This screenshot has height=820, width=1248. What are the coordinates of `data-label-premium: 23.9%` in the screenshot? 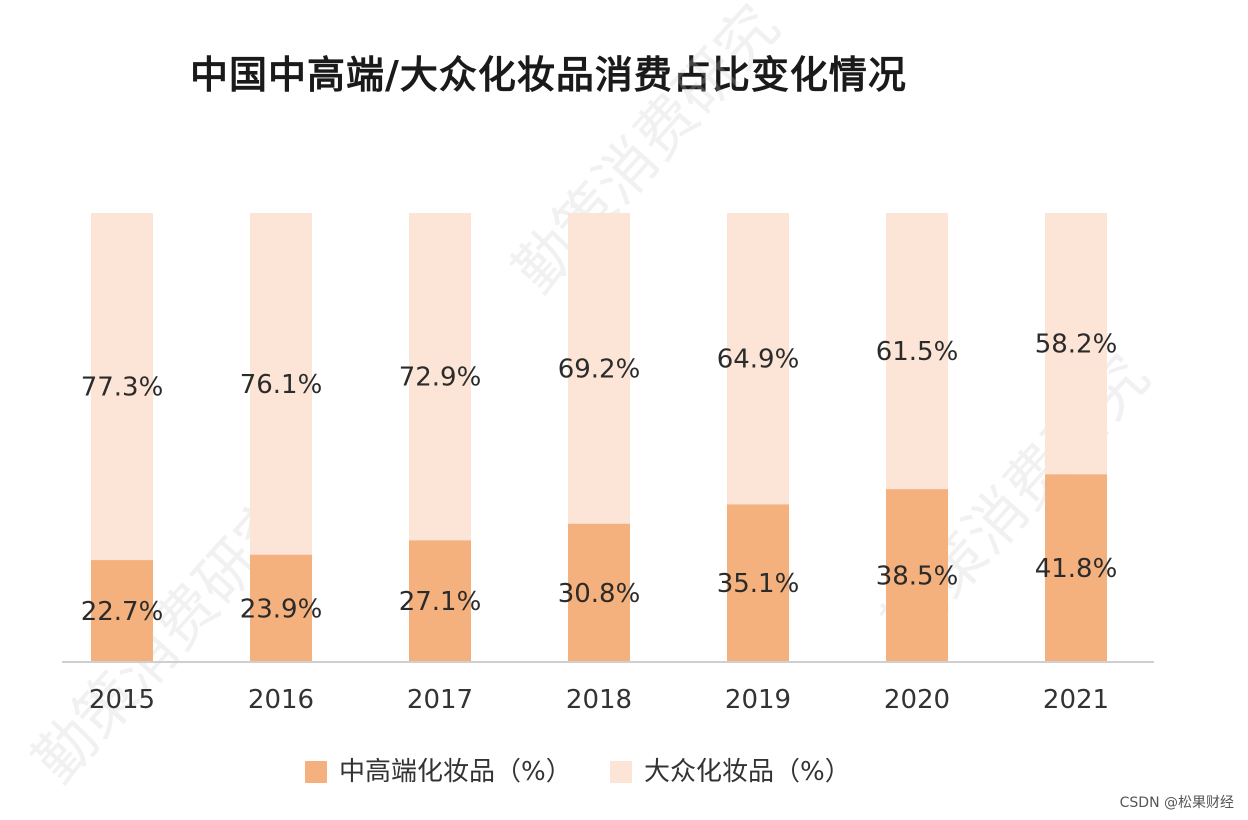 It's located at (281, 609).